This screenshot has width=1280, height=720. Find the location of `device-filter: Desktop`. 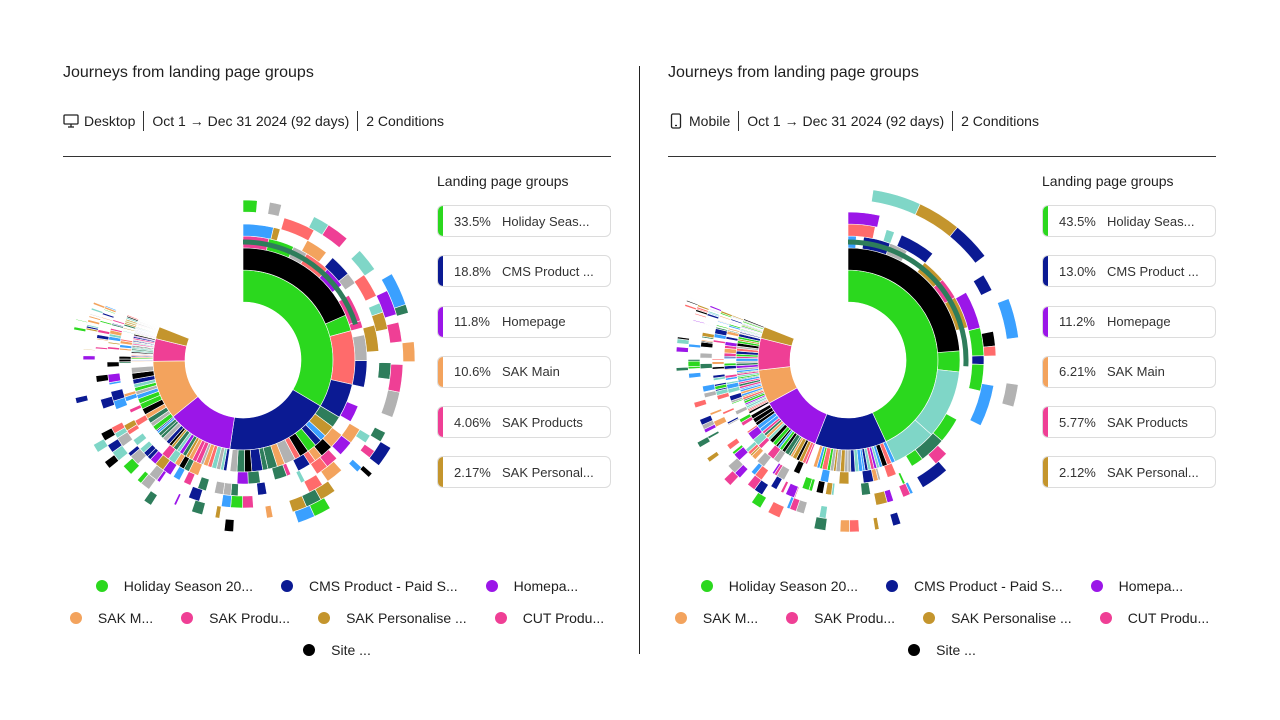

device-filter: Desktop is located at coordinates (103, 121).